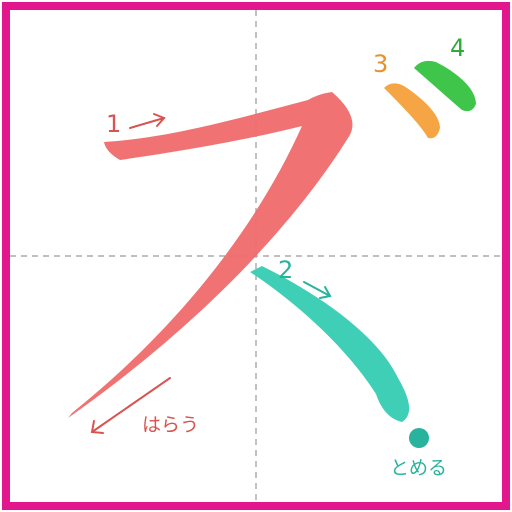 Image resolution: width=512 pixels, height=512 pixels. Describe the element at coordinates (419, 438) in the screenshot. I see `stop-dot` at that location.